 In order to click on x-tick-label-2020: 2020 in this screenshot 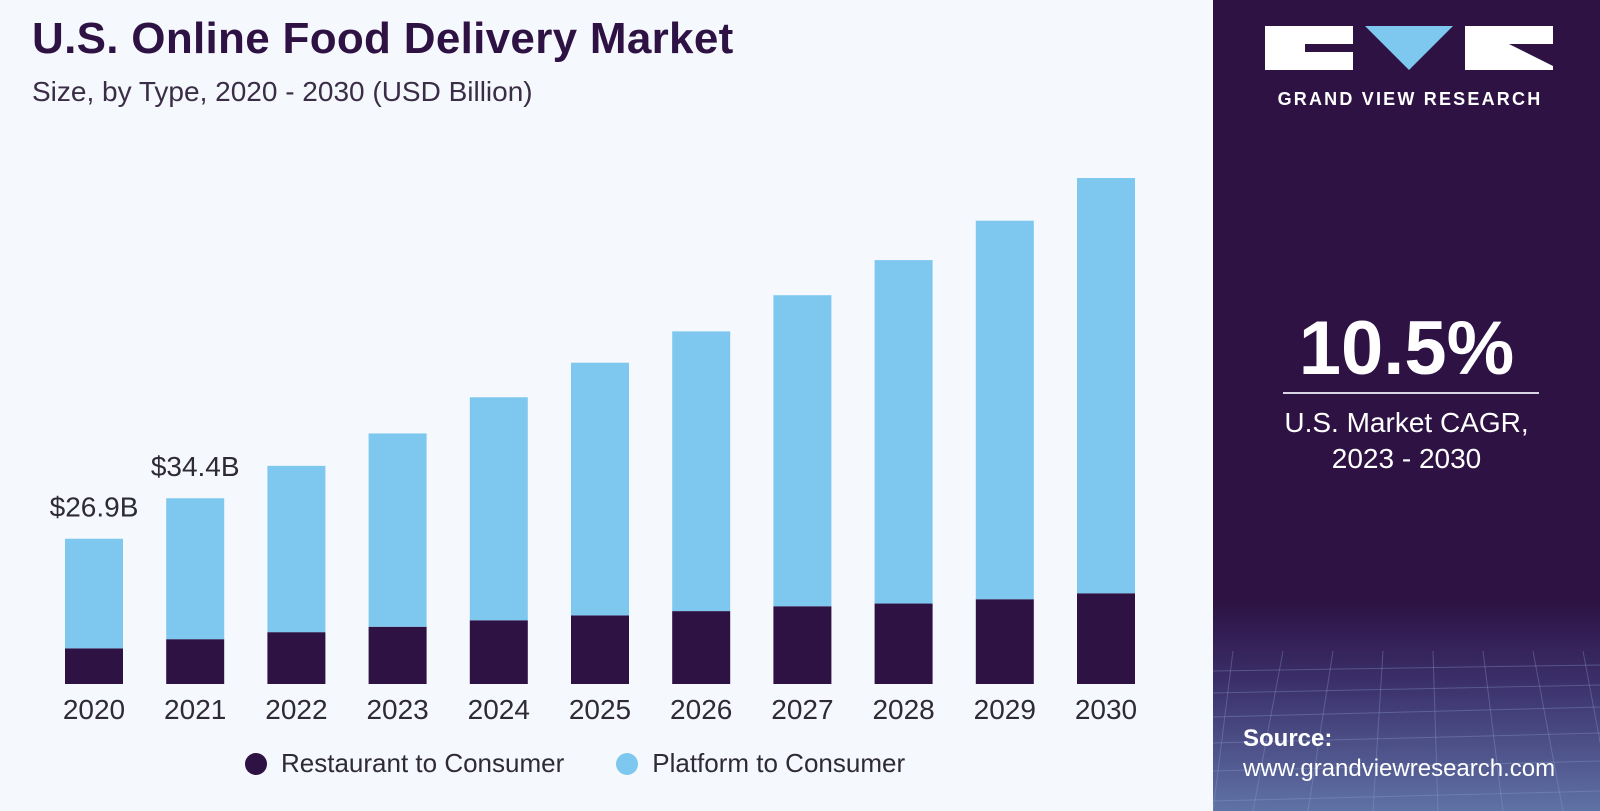, I will do `click(94, 709)`.